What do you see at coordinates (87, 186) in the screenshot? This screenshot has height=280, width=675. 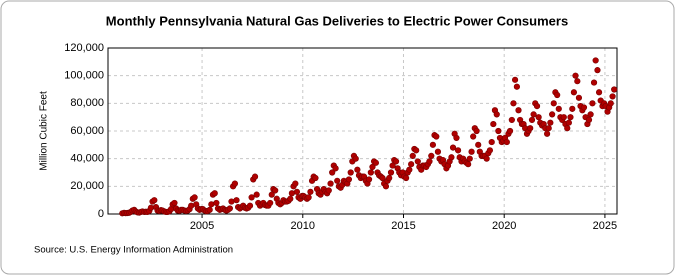 I see `y-tick-label: 20,000` at bounding box center [87, 186].